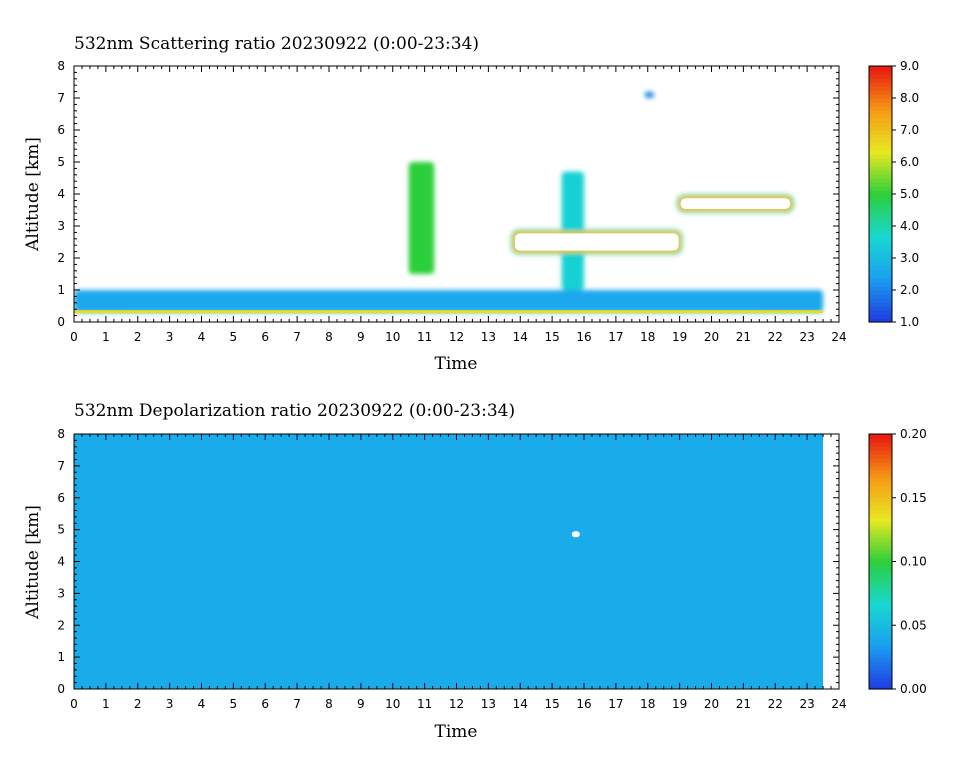  What do you see at coordinates (61, 322) in the screenshot?
I see `y-tick-label: 0` at bounding box center [61, 322].